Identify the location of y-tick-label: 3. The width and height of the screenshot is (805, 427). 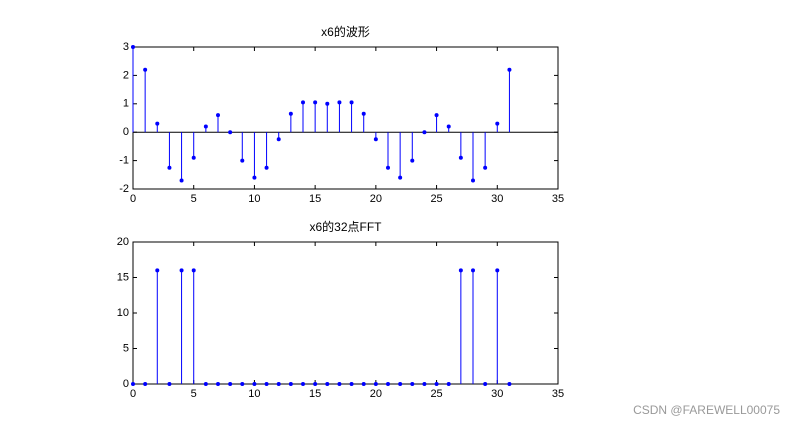
(126, 47).